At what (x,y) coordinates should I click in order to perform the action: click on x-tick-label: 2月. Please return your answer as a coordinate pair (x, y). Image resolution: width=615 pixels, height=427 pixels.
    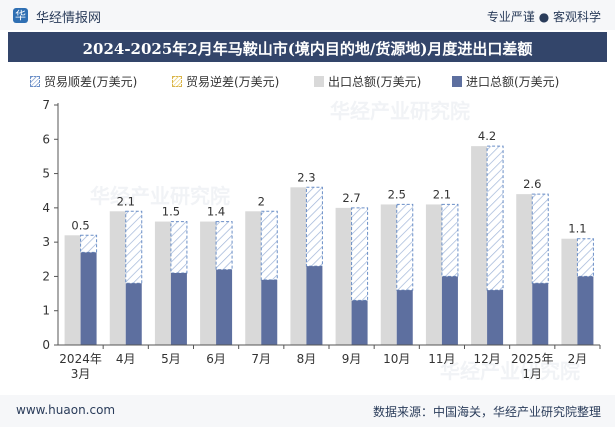
    Looking at the image, I should click on (578, 359).